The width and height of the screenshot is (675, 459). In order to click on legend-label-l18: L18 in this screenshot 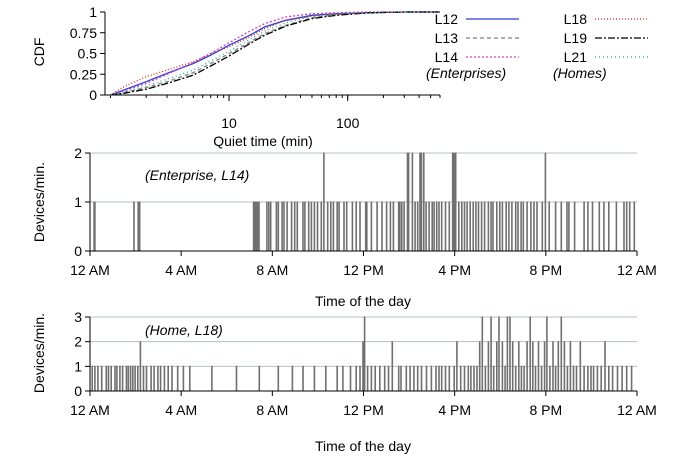, I will do `click(576, 19)`.